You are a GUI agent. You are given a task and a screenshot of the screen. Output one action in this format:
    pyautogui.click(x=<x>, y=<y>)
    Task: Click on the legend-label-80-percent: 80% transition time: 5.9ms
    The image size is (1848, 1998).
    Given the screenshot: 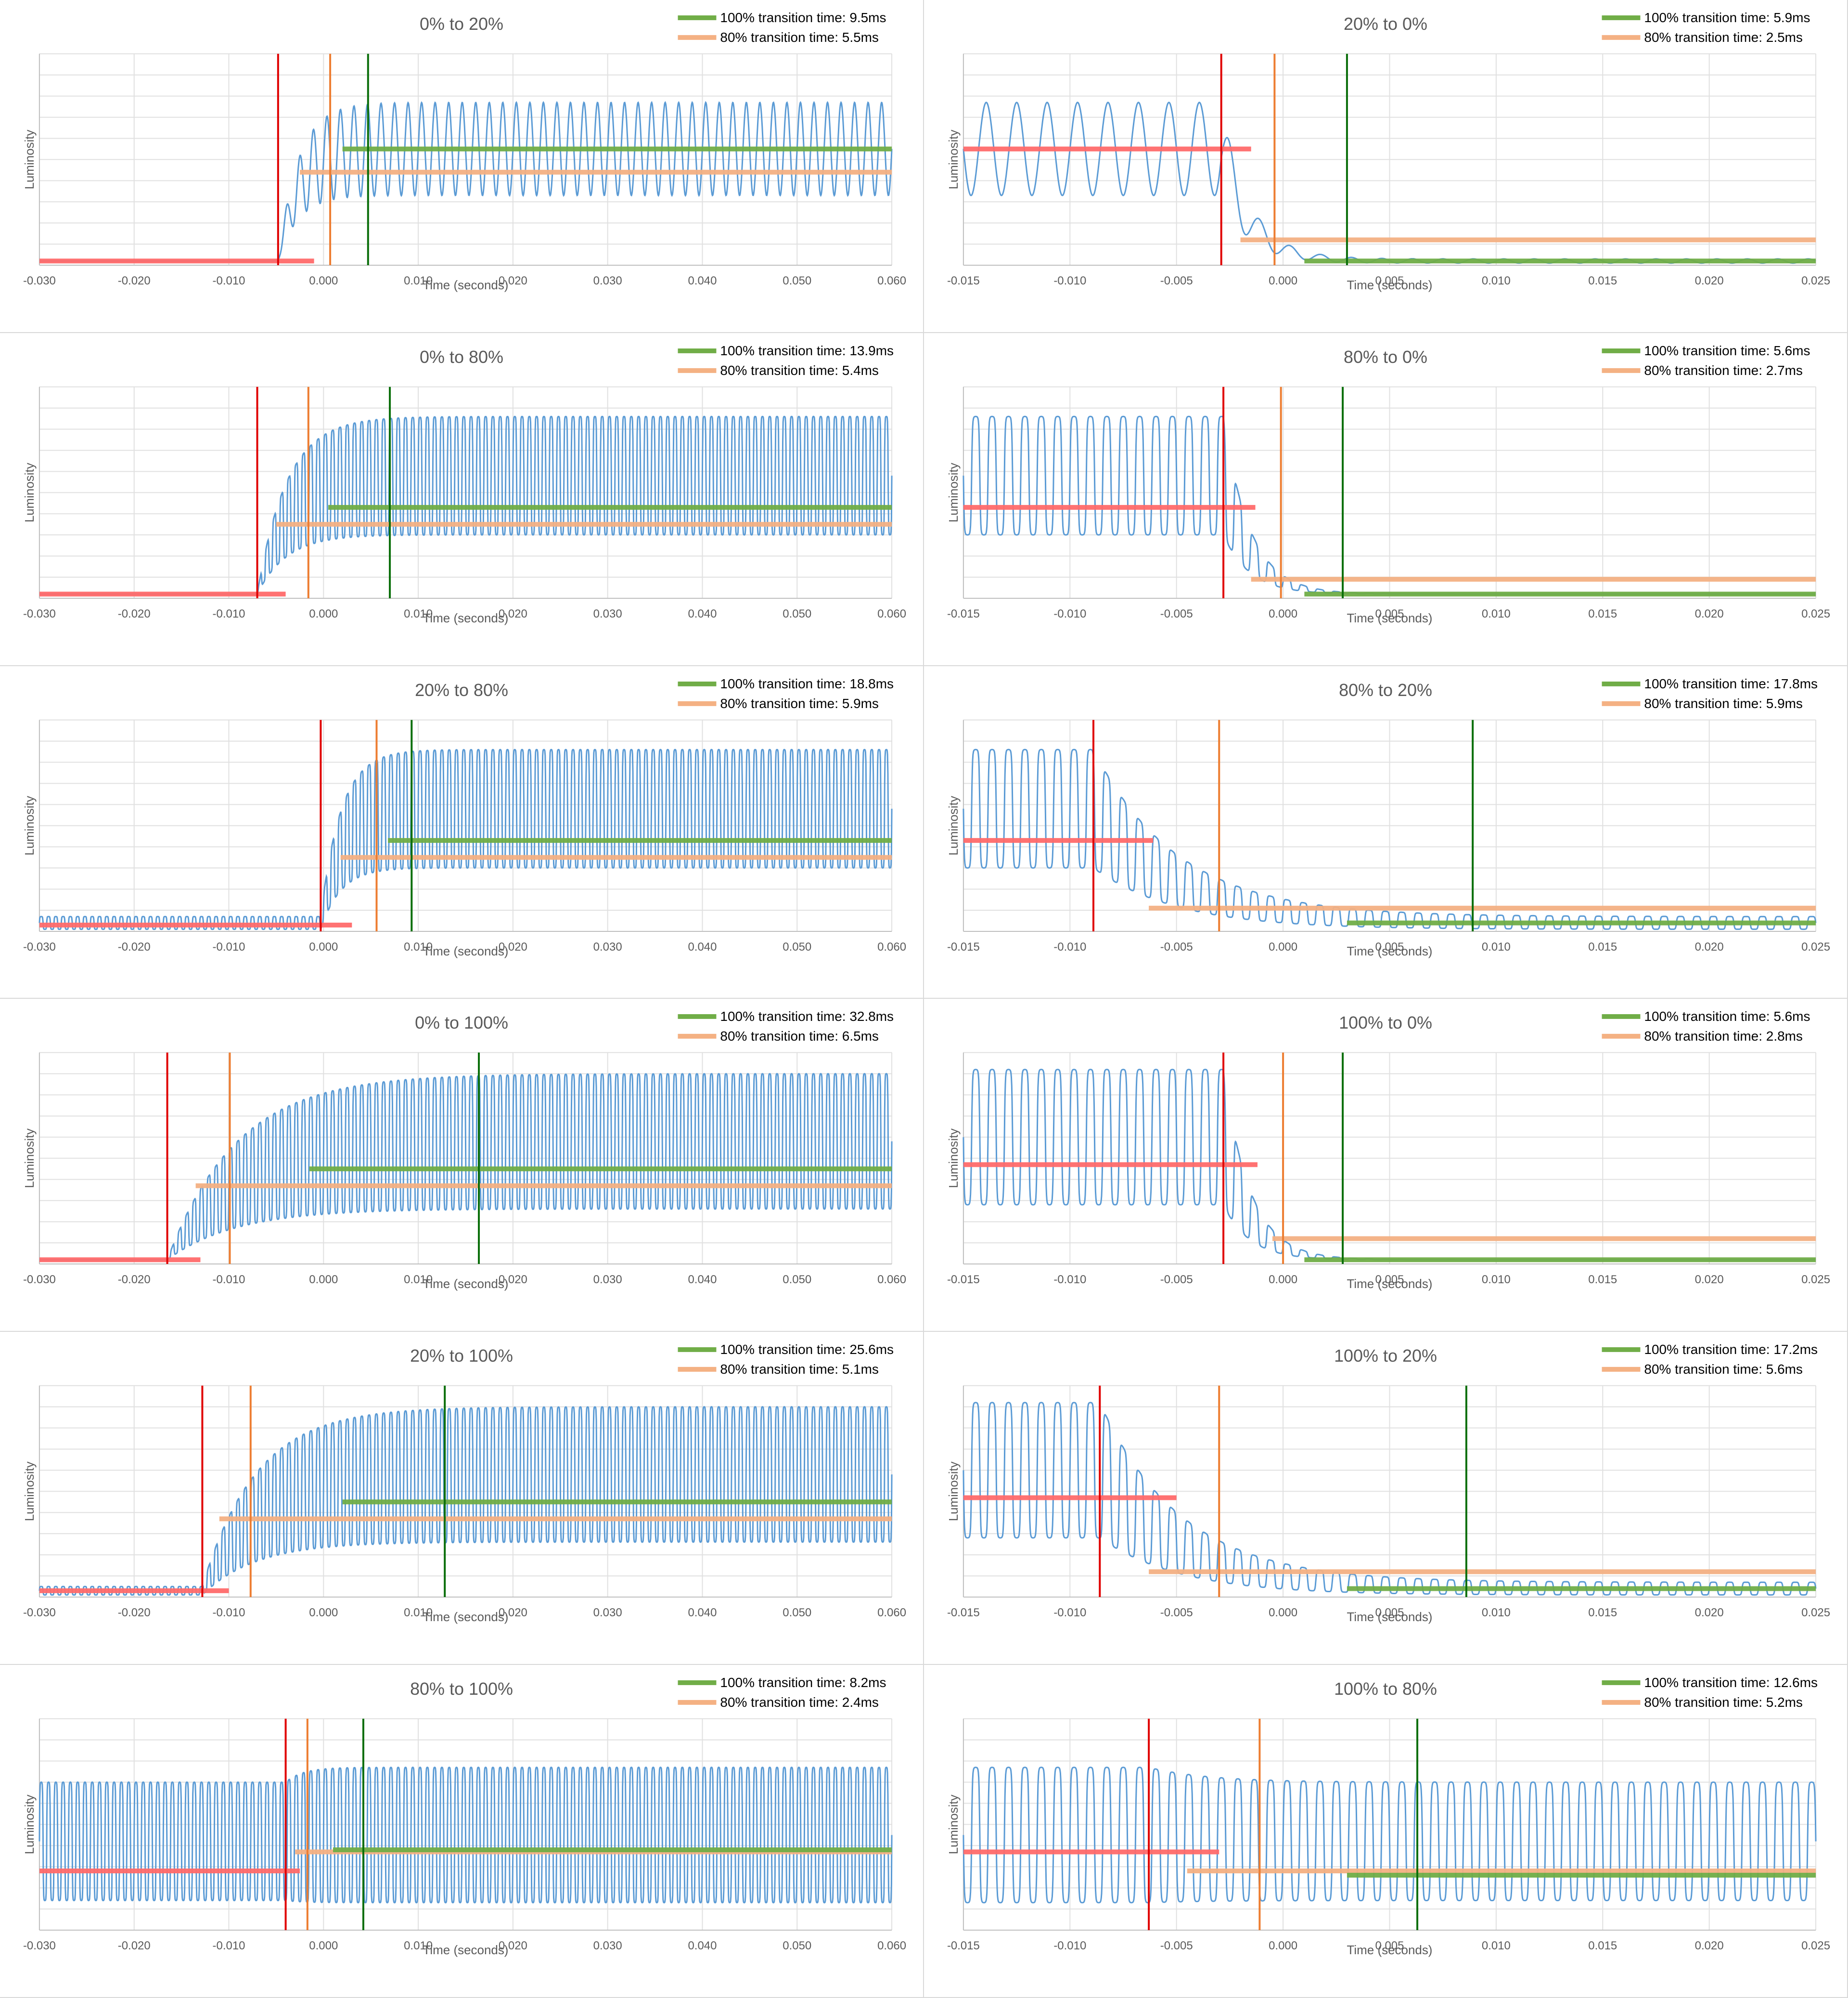 What is the action you would take?
    pyautogui.click(x=1723, y=703)
    